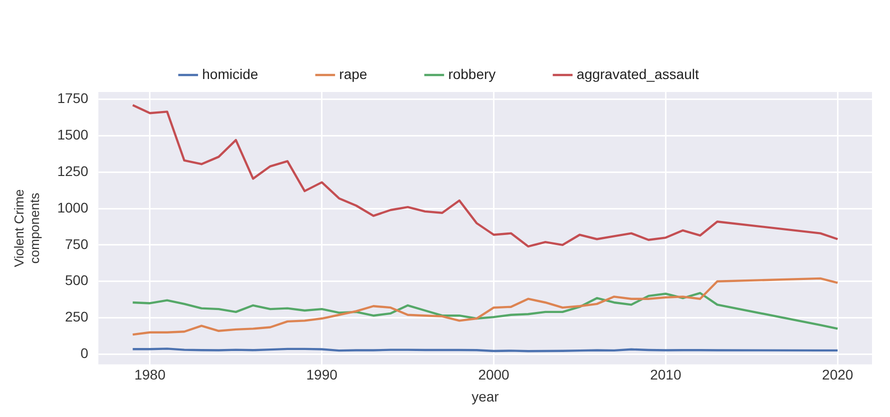 This screenshot has width=890, height=417. What do you see at coordinates (26, 228) in the screenshot?
I see `y-axis-title: Violent Crime components` at bounding box center [26, 228].